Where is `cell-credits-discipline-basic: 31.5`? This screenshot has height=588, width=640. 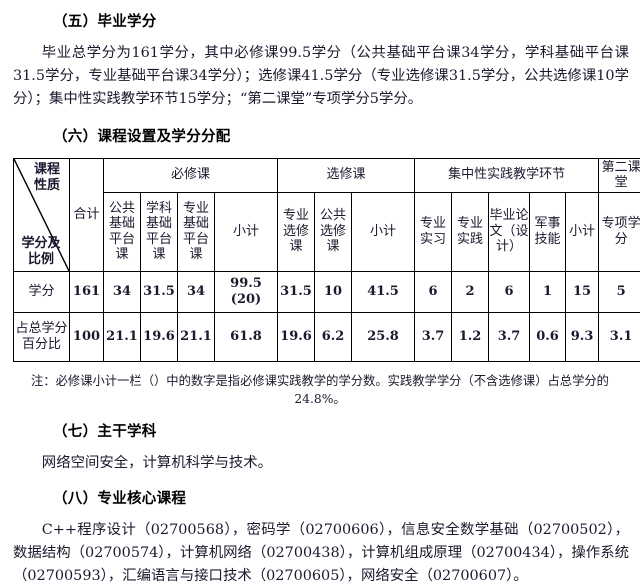
cell-credits-discipline-basic: 31.5 is located at coordinates (159, 291).